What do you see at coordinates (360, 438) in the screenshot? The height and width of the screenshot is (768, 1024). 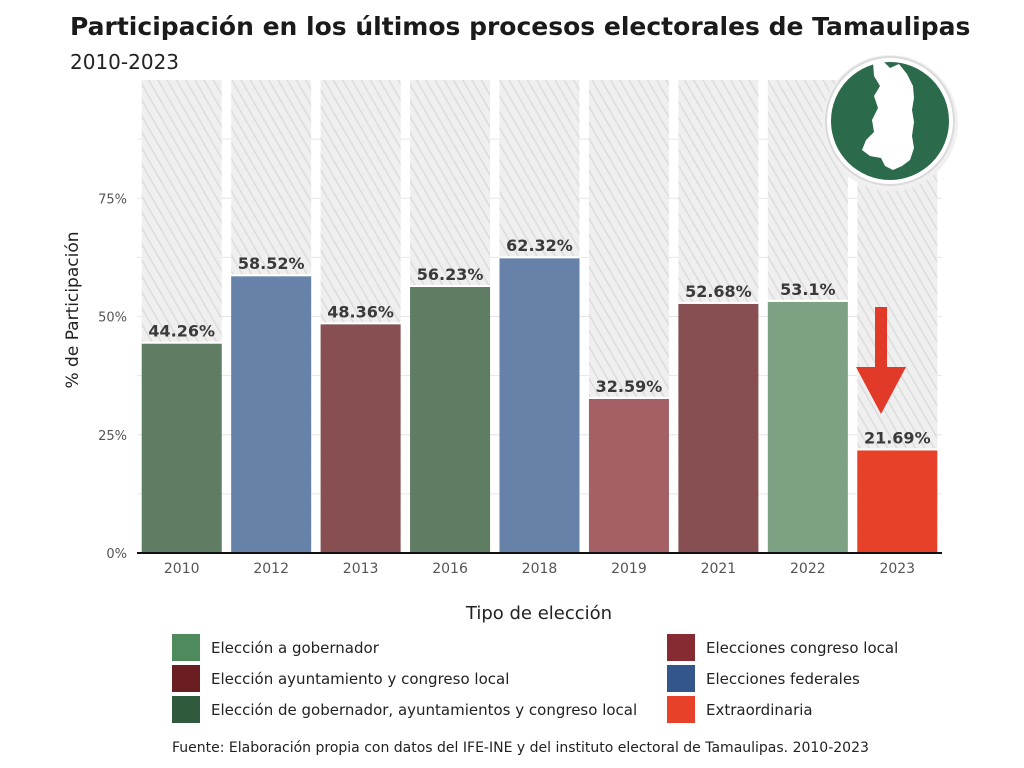 I see `bar-2013` at bounding box center [360, 438].